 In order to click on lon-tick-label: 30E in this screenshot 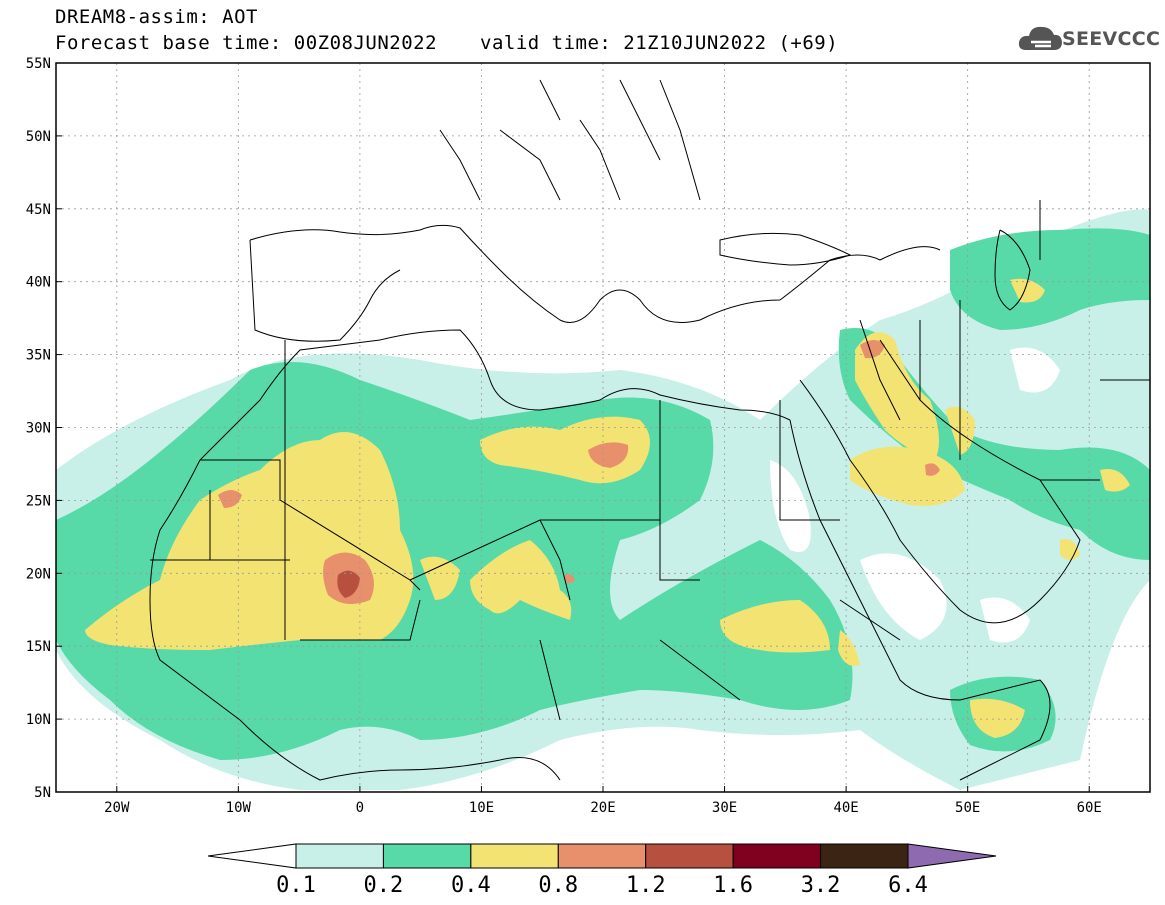, I will do `click(724, 808)`.